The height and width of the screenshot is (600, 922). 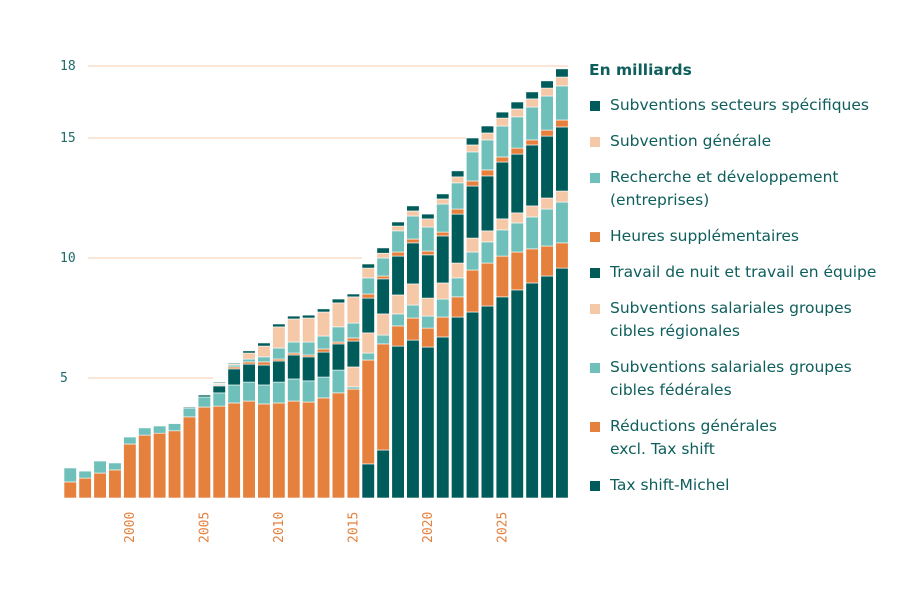 What do you see at coordinates (517, 237) in the screenshot?
I see `bar-segment-2026-s2` at bounding box center [517, 237].